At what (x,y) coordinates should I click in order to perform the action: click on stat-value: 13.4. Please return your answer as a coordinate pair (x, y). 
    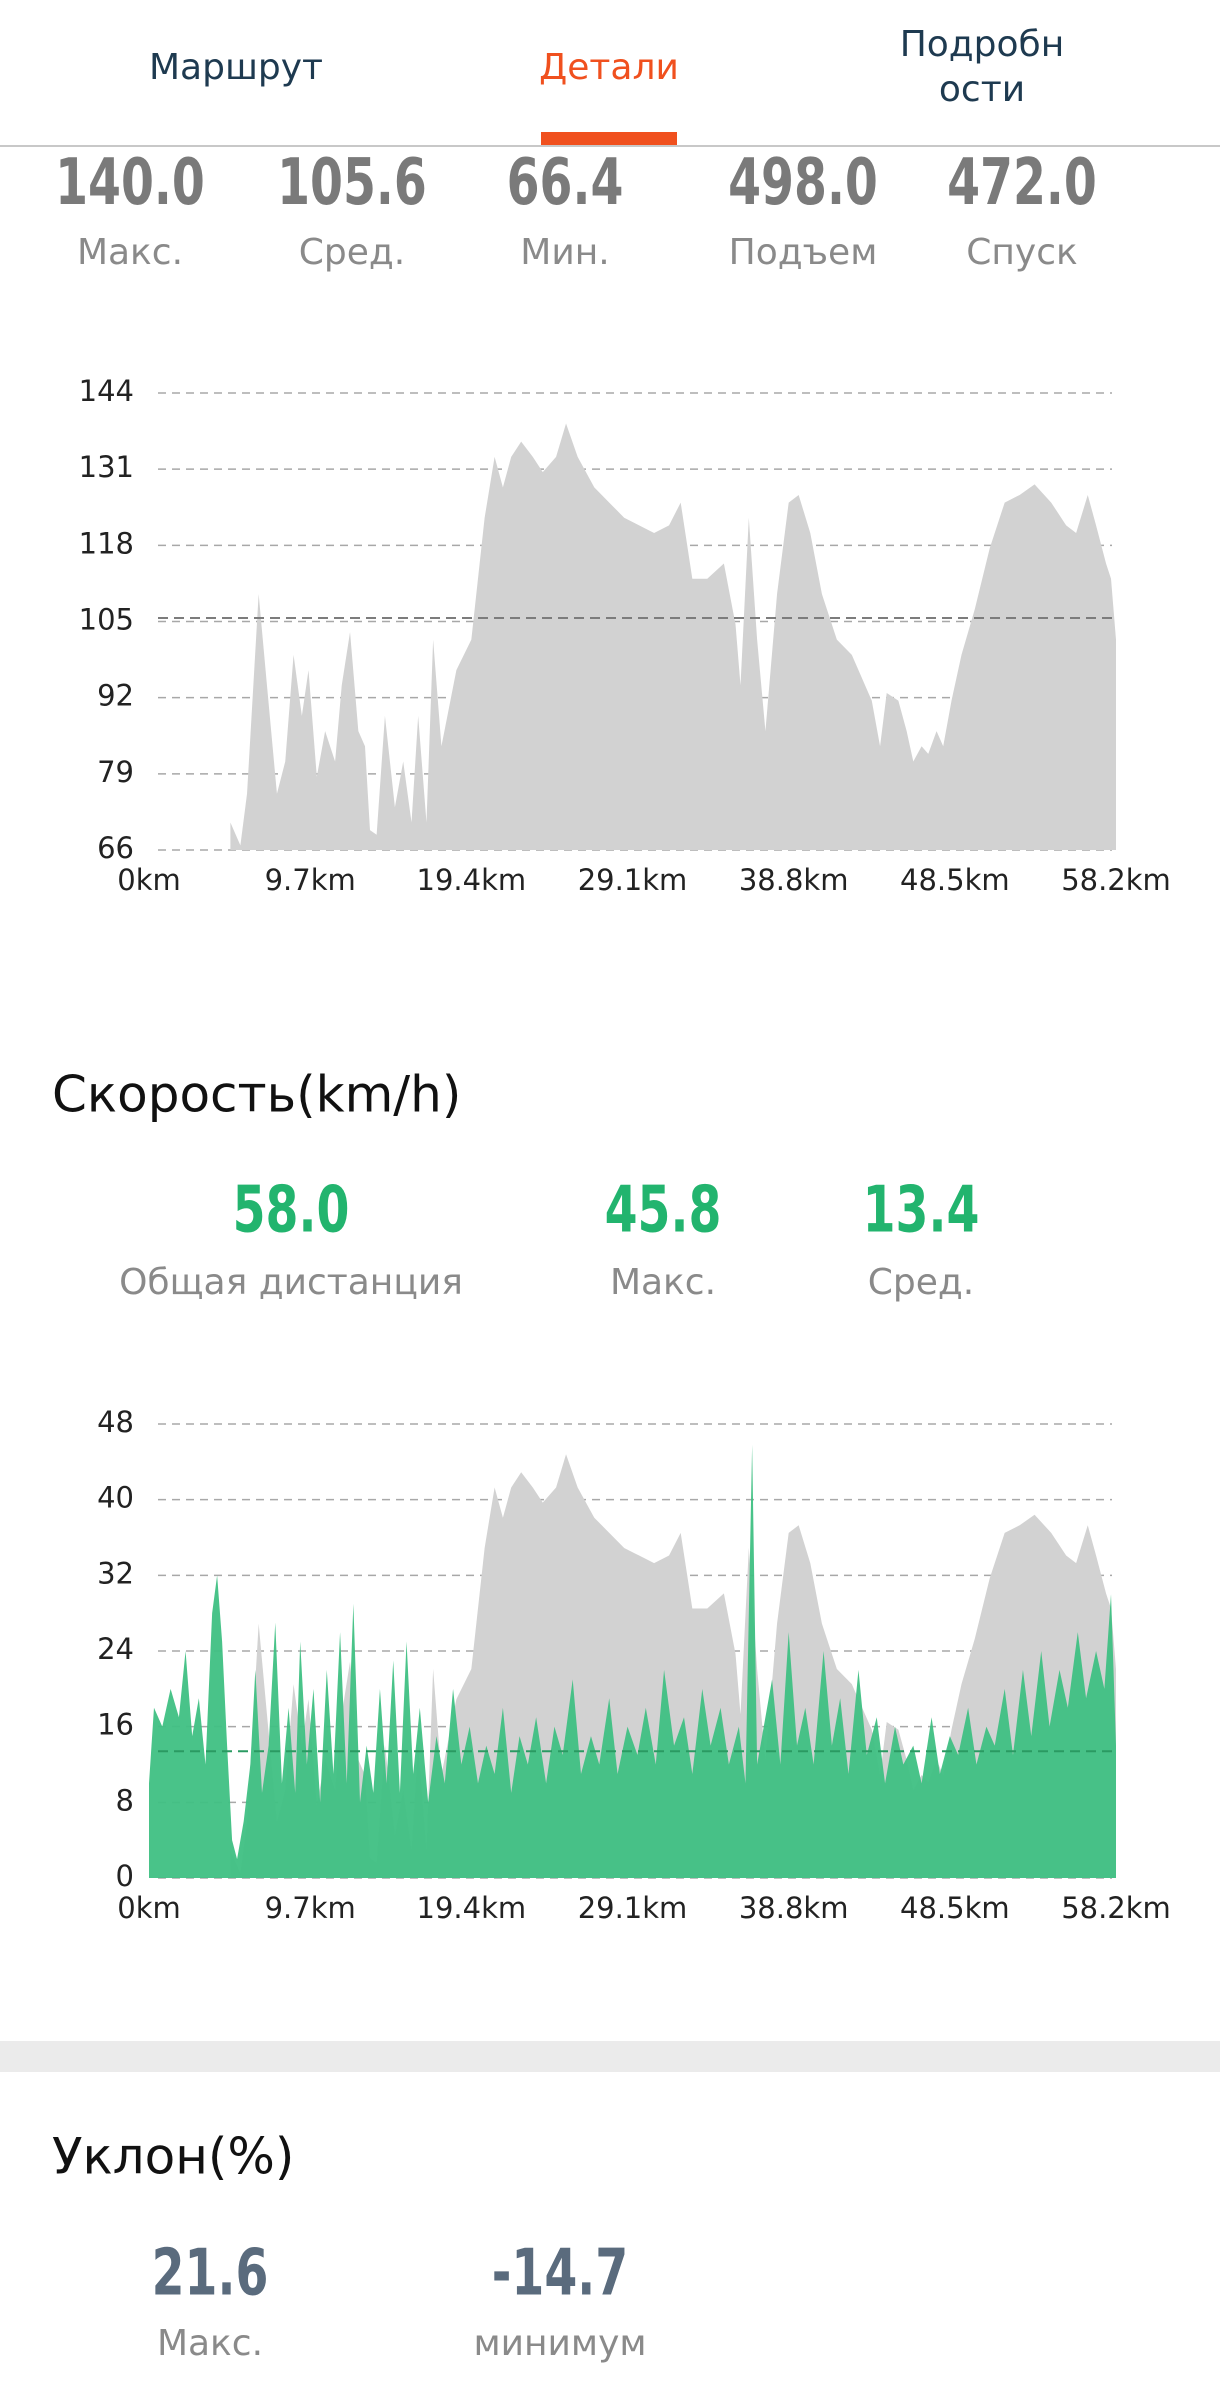
    Looking at the image, I should click on (921, 1211).